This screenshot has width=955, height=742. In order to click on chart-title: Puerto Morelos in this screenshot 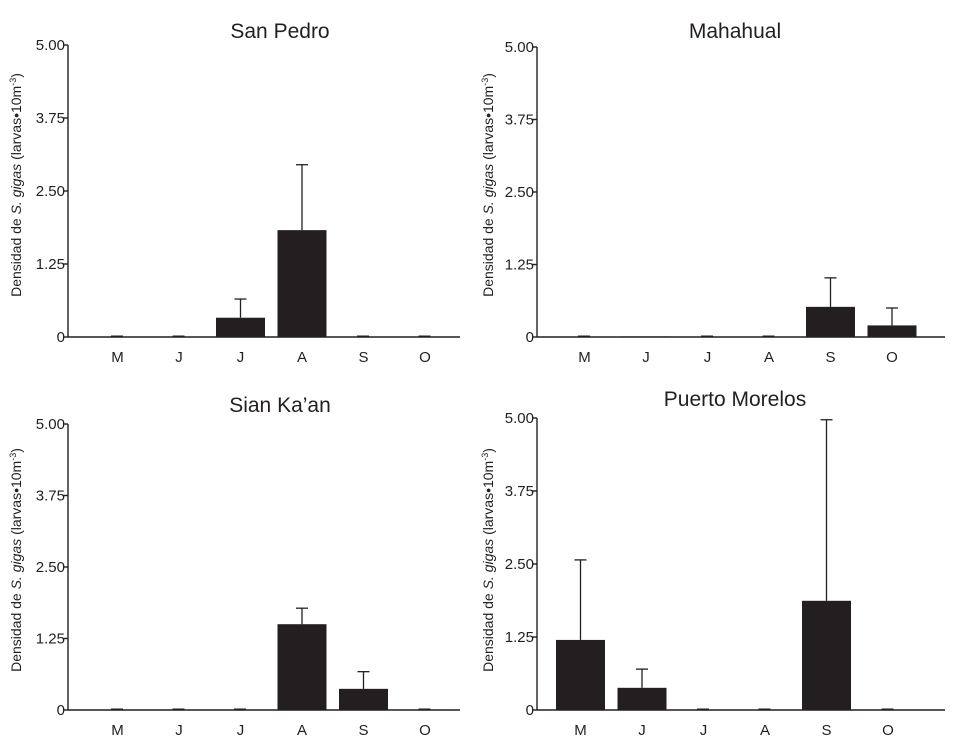, I will do `click(735, 399)`.